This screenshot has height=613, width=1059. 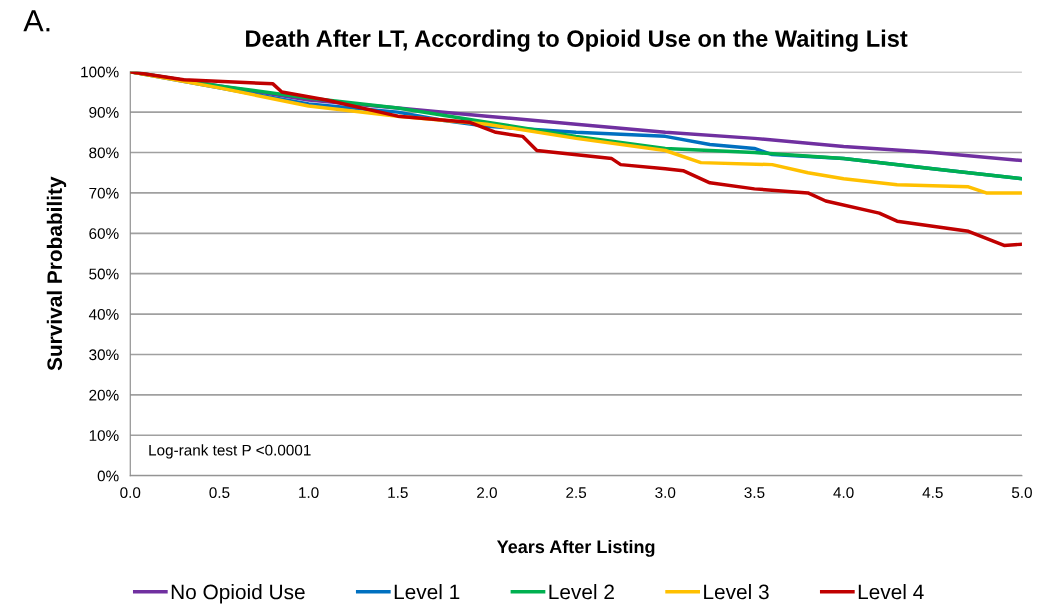 I want to click on y-tick-label: 70%, so click(x=104, y=193).